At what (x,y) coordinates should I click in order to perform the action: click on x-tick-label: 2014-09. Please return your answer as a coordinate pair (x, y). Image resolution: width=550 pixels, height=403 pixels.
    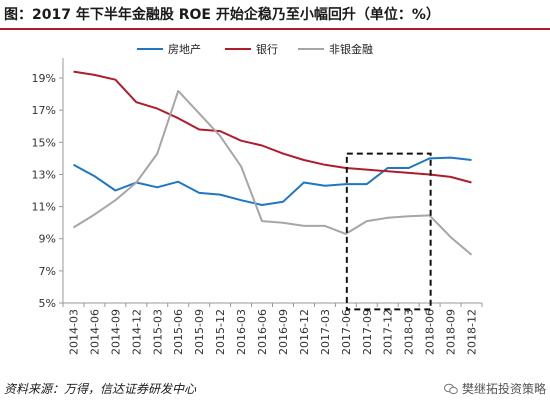
    Looking at the image, I should click on (115, 332).